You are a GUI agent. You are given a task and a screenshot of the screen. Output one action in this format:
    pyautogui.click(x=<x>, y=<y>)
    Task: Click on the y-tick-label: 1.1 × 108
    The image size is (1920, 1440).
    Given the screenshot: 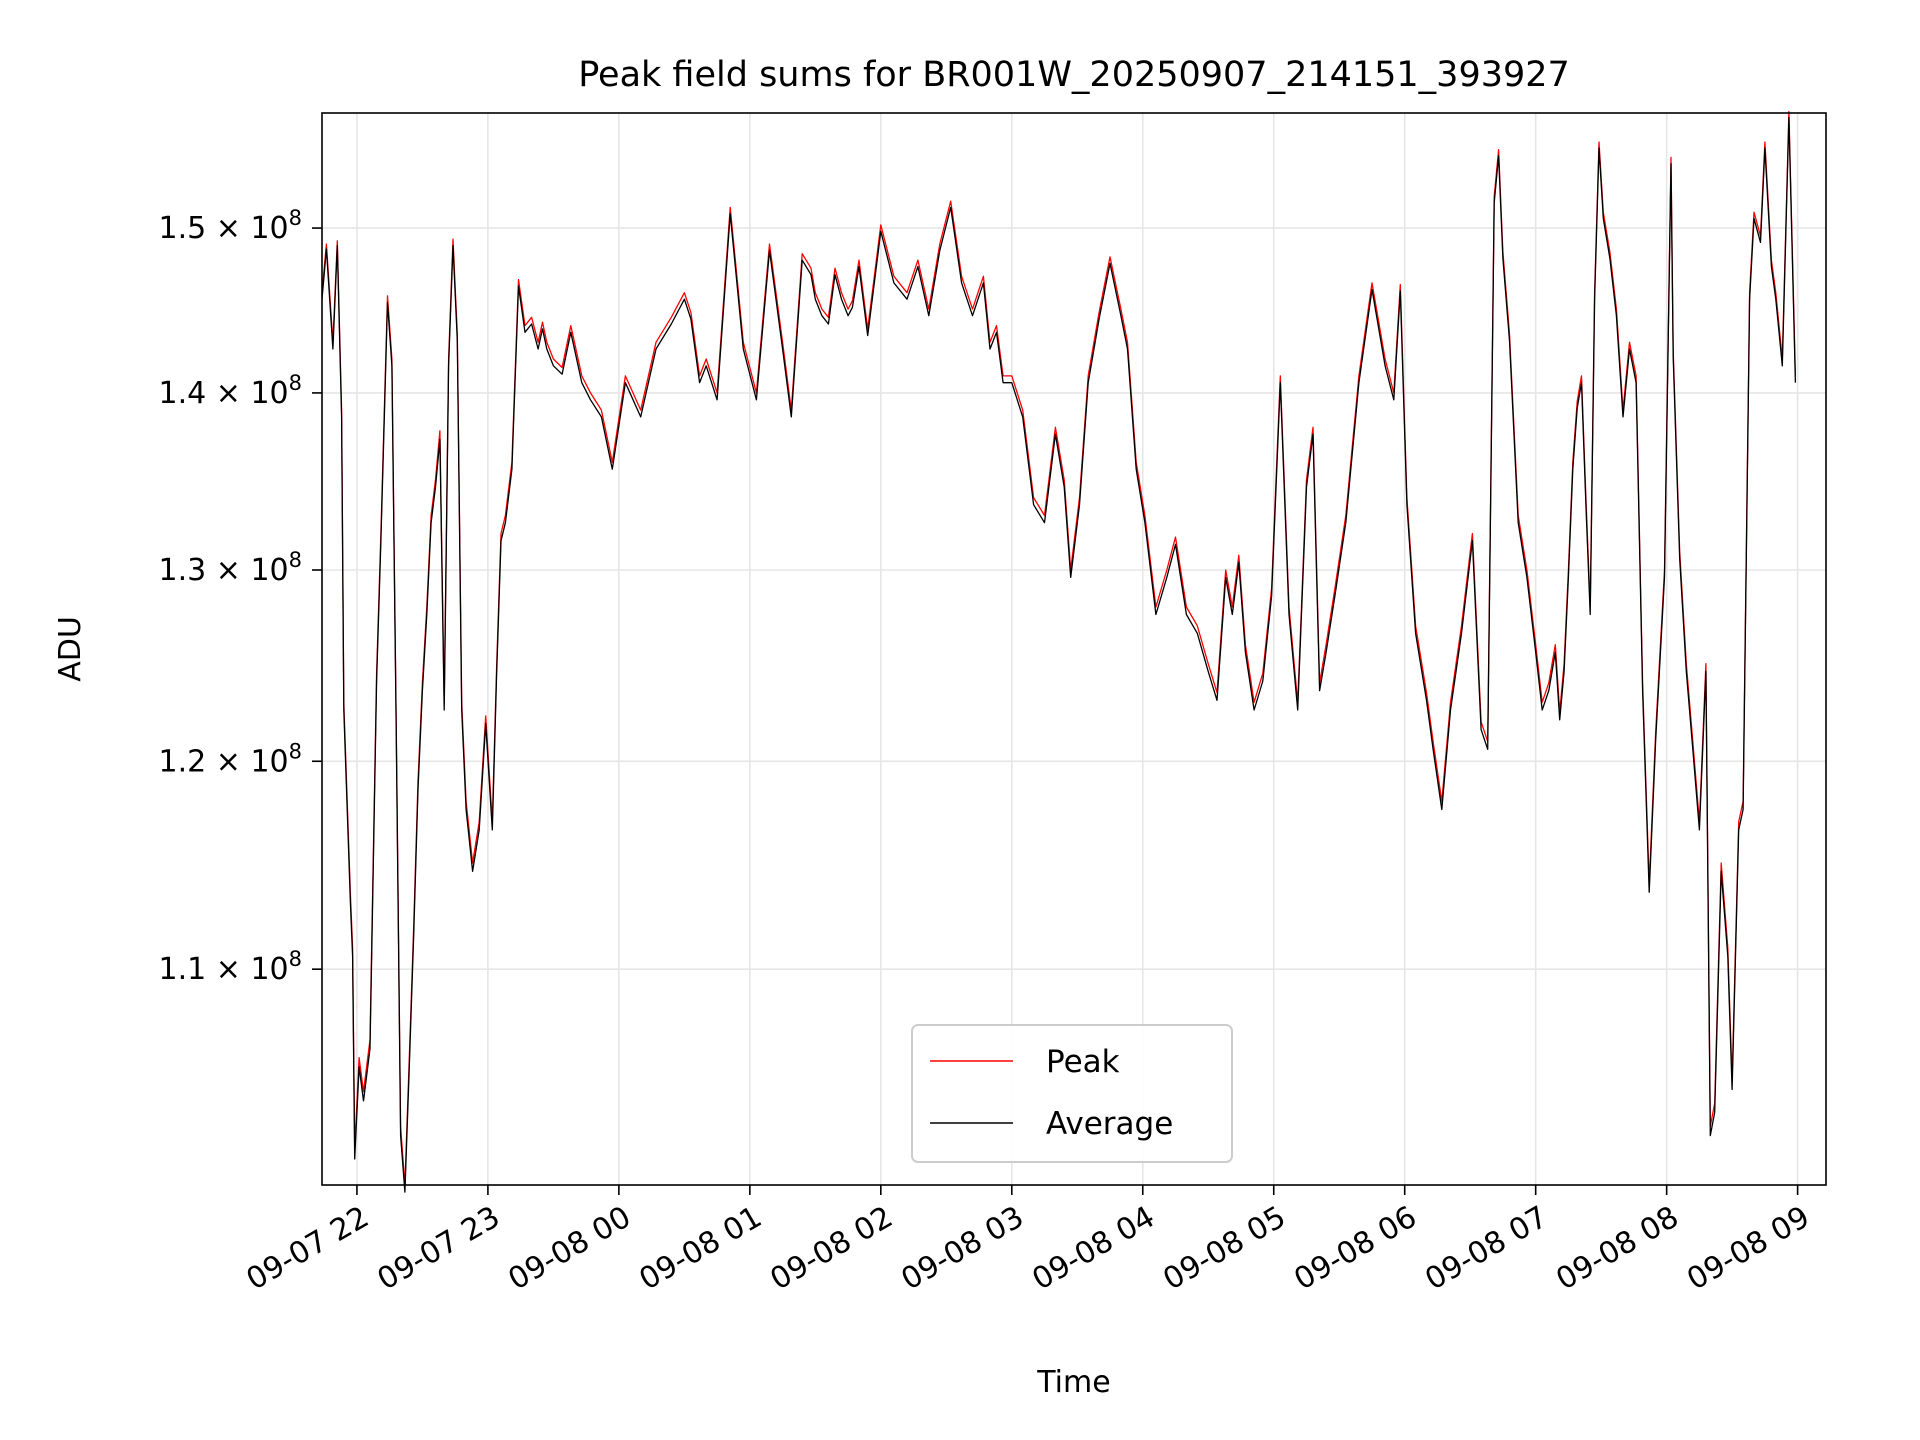 What is the action you would take?
    pyautogui.click(x=230, y=967)
    